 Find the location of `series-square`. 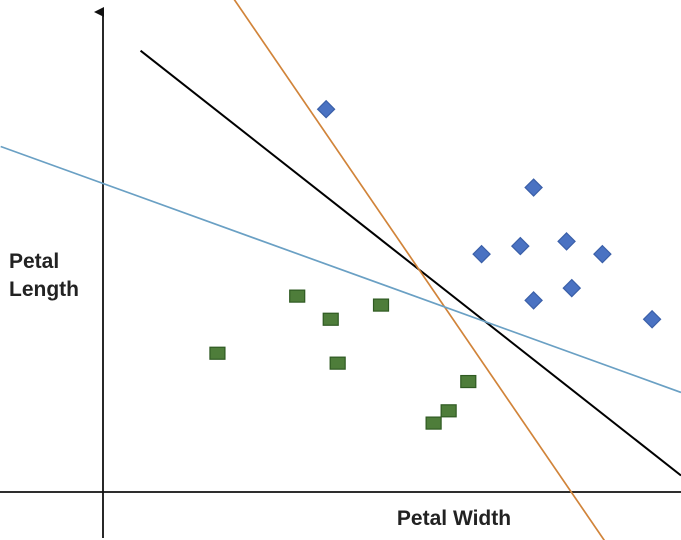

series-square is located at coordinates (343, 359).